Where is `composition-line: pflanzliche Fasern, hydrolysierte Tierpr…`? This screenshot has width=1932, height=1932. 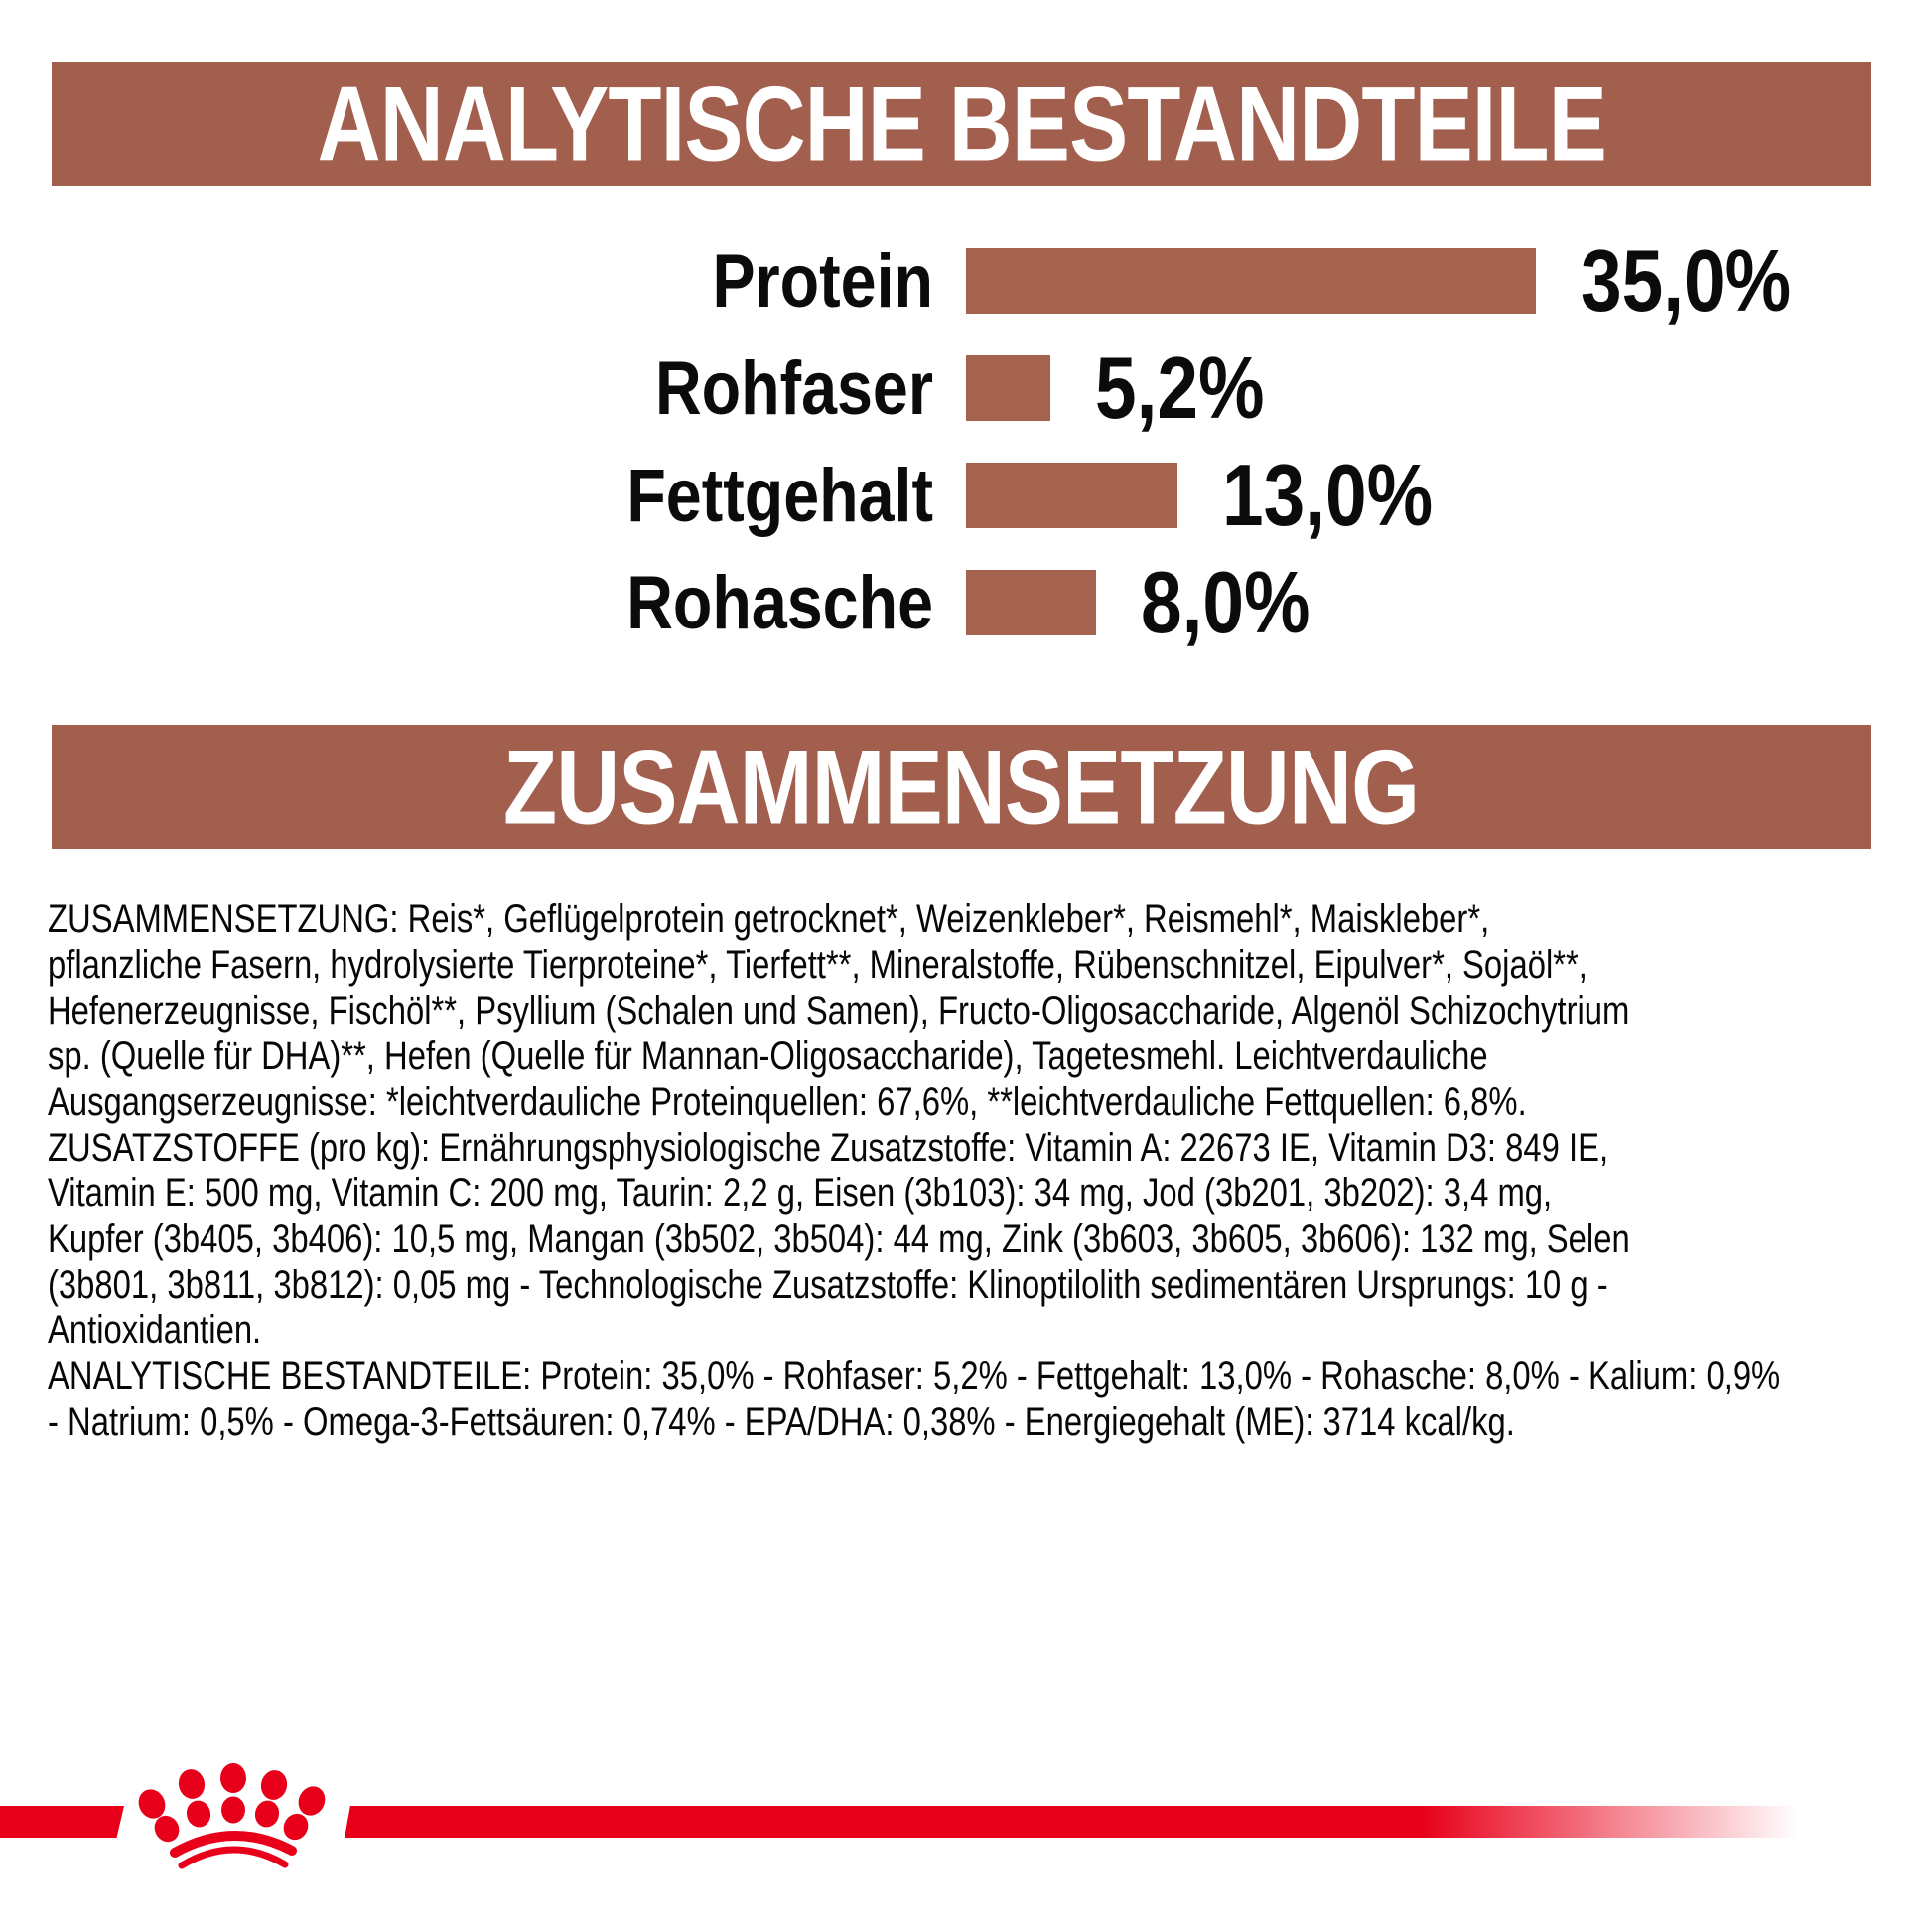 composition-line: pflanzliche Fasern, hydrolysierte Tierpr… is located at coordinates (817, 965).